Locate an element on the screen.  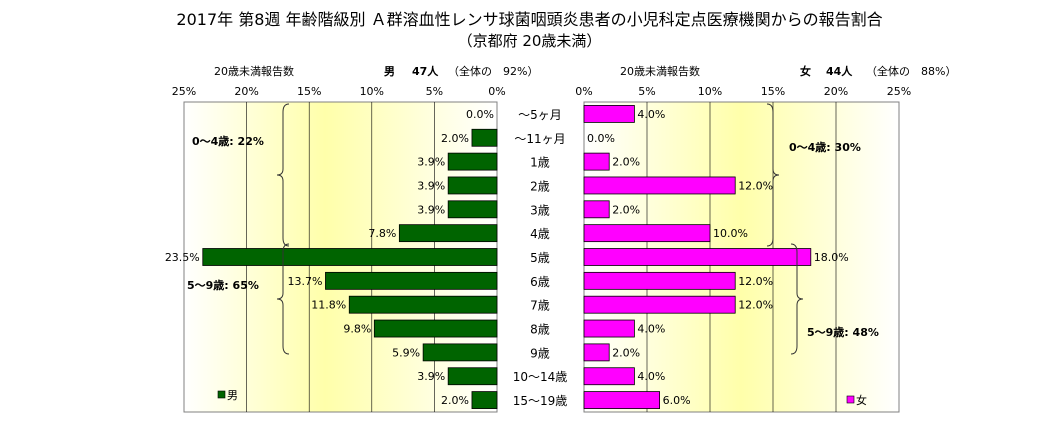
female-header-share: （全体の 88%） is located at coordinates (911, 71).